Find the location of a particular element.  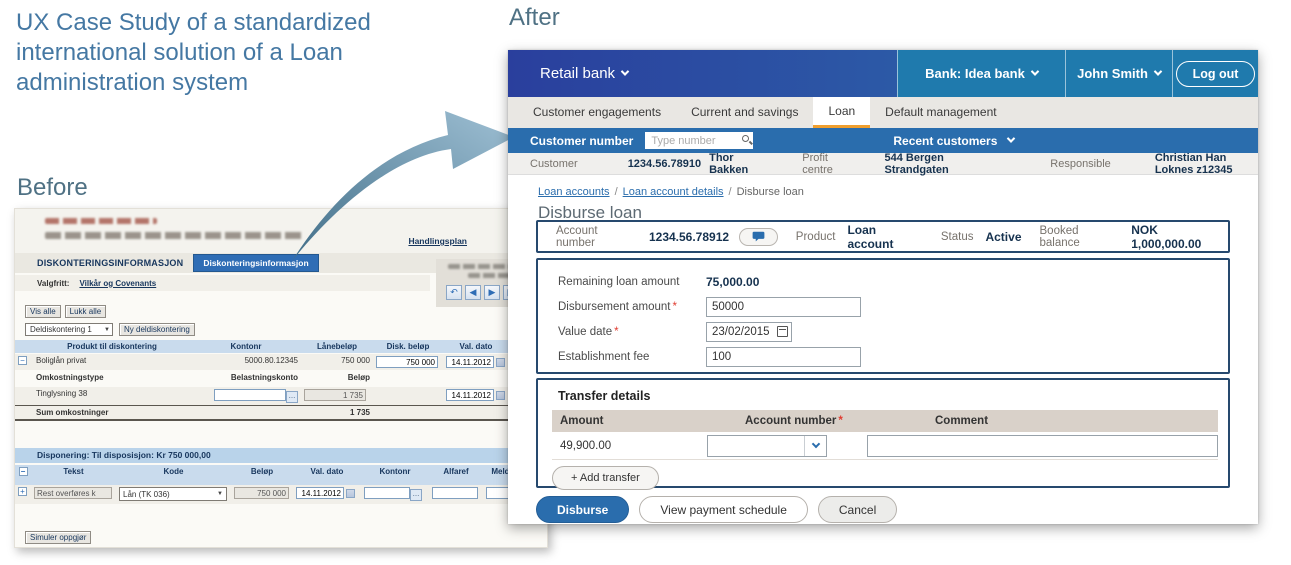

retail-bank-menu: Retail bank is located at coordinates (702, 73).